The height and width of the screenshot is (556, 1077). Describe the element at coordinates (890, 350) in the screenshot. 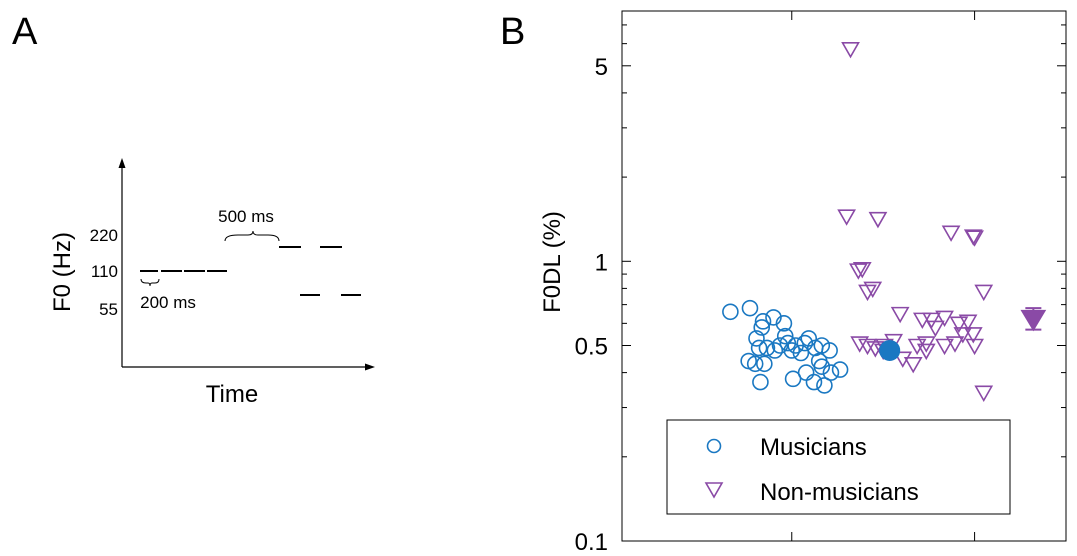

I see `musicians-mean-marker` at that location.